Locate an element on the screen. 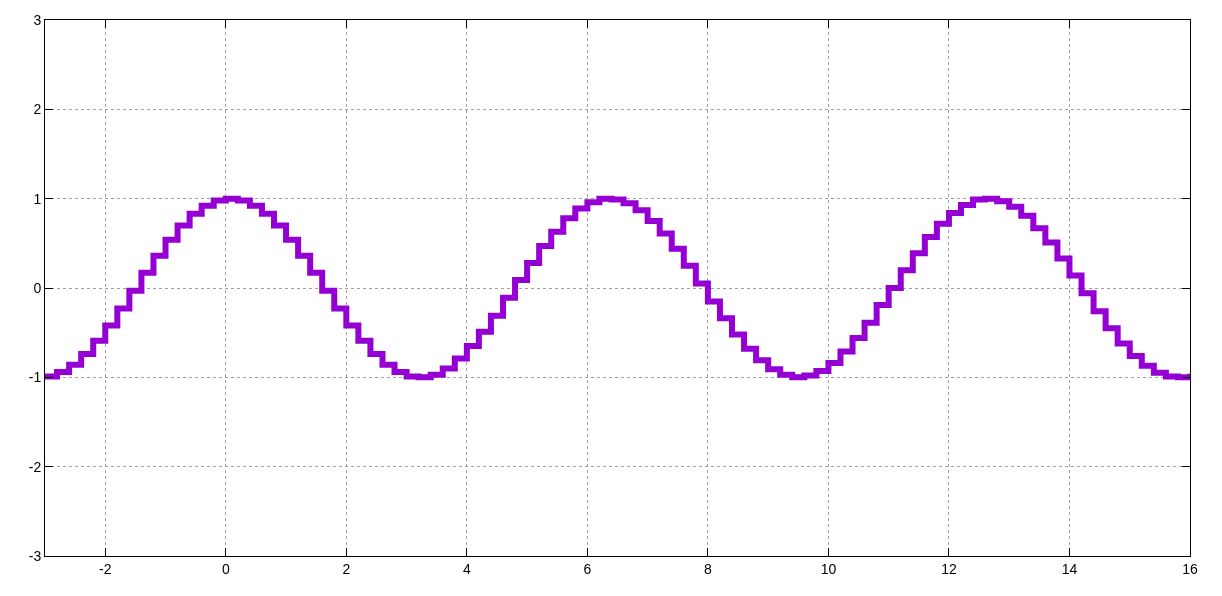 This screenshot has width=1222, height=596. x-tick-label: -2 is located at coordinates (105, 568).